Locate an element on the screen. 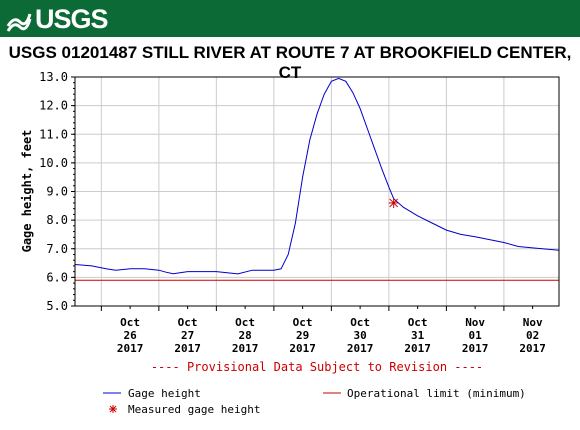  x-tick-label: 02 is located at coordinates (532, 335).